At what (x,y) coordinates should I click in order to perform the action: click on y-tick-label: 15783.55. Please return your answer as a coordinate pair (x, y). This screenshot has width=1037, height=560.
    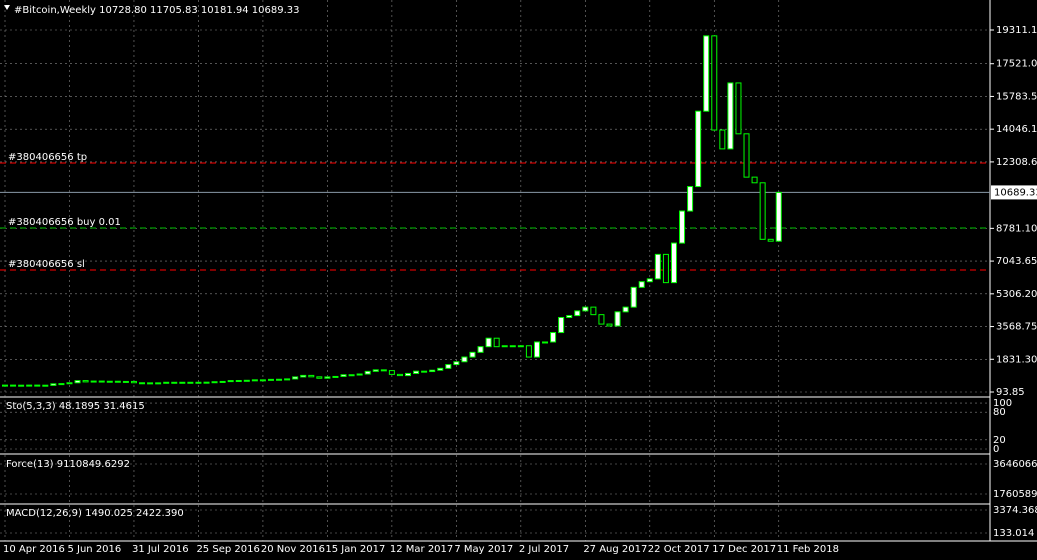
    Looking at the image, I should click on (1016, 96).